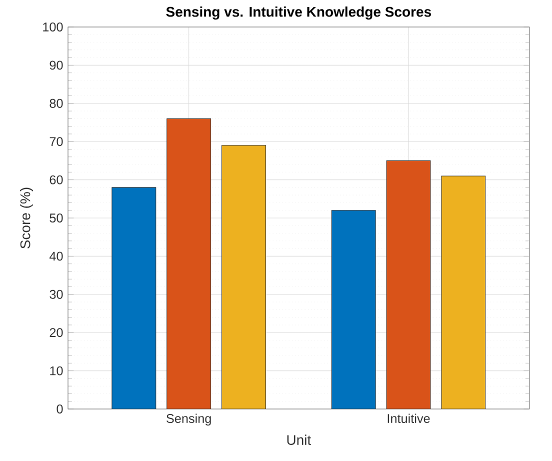 Image resolution: width=552 pixels, height=461 pixels. What do you see at coordinates (299, 439) in the screenshot?
I see `x-axis-title: Unit` at bounding box center [299, 439].